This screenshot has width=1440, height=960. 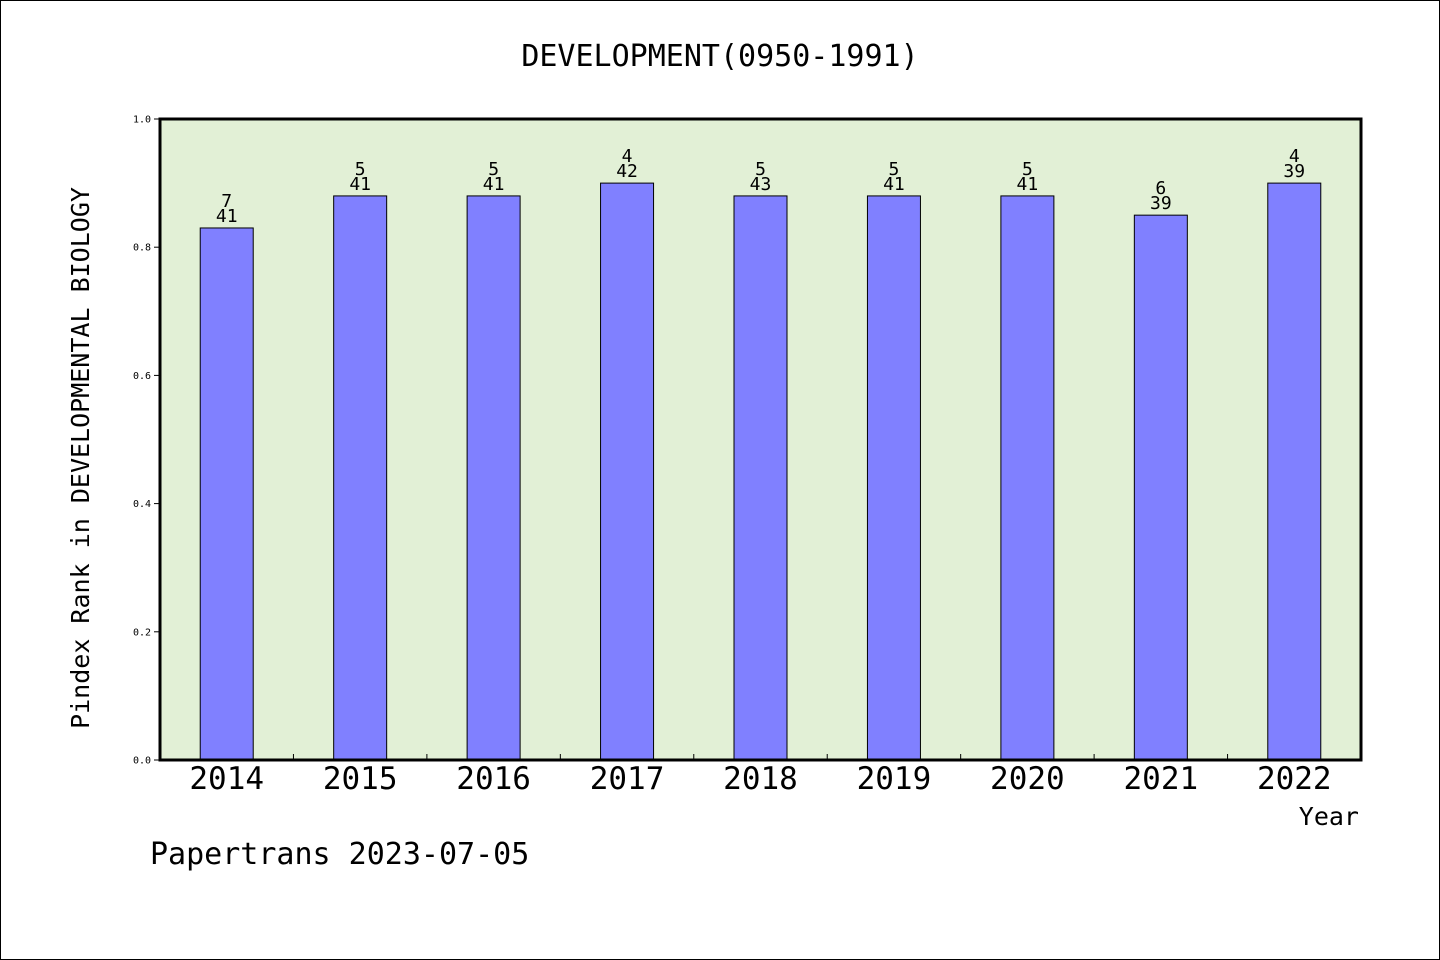 I want to click on y-tick-label: 1.0, so click(x=142, y=120).